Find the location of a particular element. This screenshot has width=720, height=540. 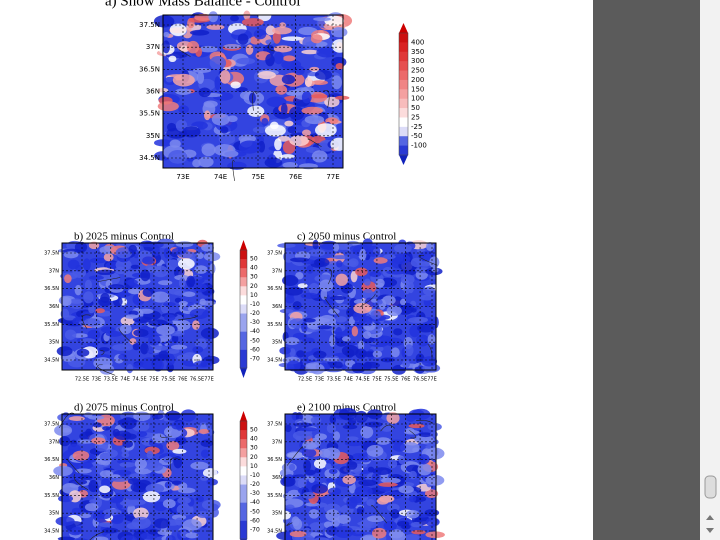

colorbar-arrow is located at coordinates (243, 416).